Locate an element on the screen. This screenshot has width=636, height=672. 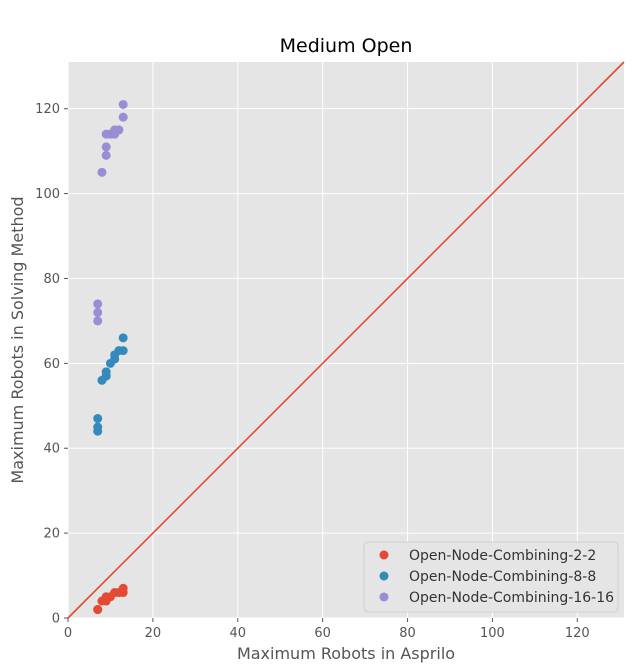
y-tick-label: 40 is located at coordinates (51, 449).